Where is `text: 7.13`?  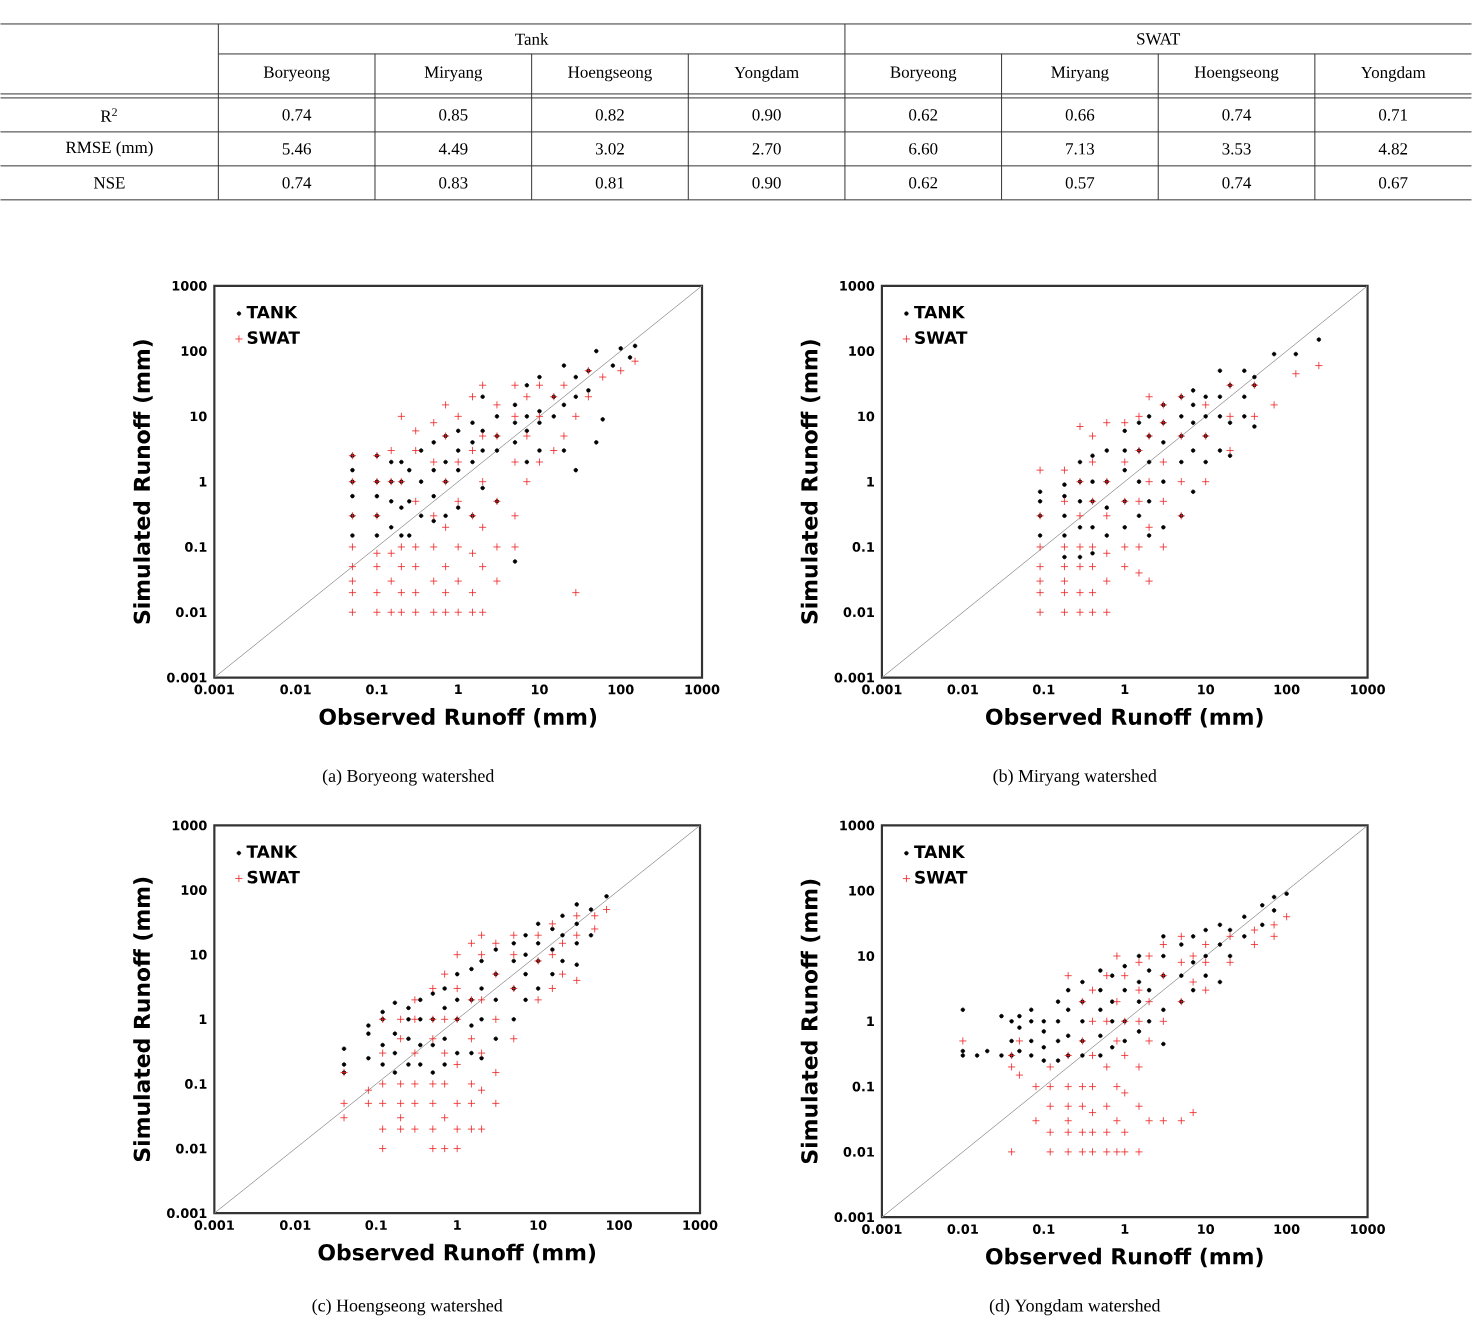 text: 7.13 is located at coordinates (1080, 149).